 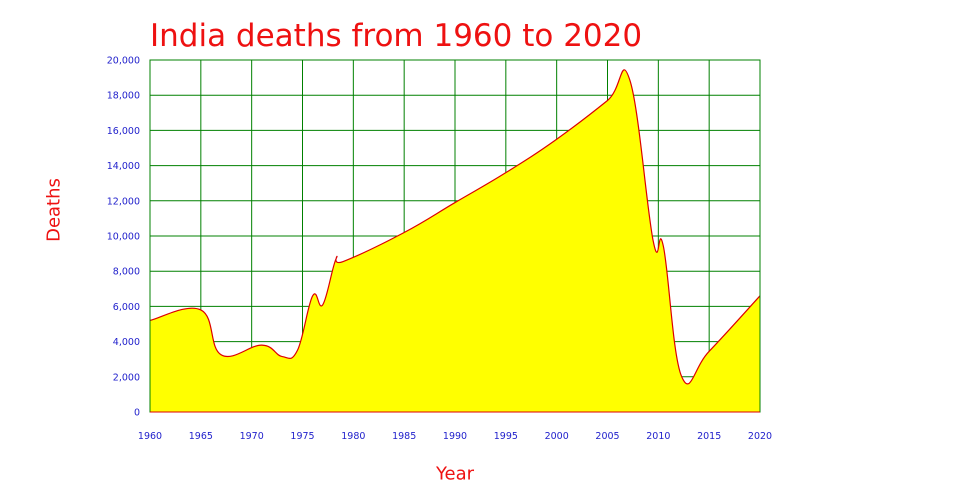 What do you see at coordinates (353, 436) in the screenshot?
I see `x-tick-label: 1980` at bounding box center [353, 436].